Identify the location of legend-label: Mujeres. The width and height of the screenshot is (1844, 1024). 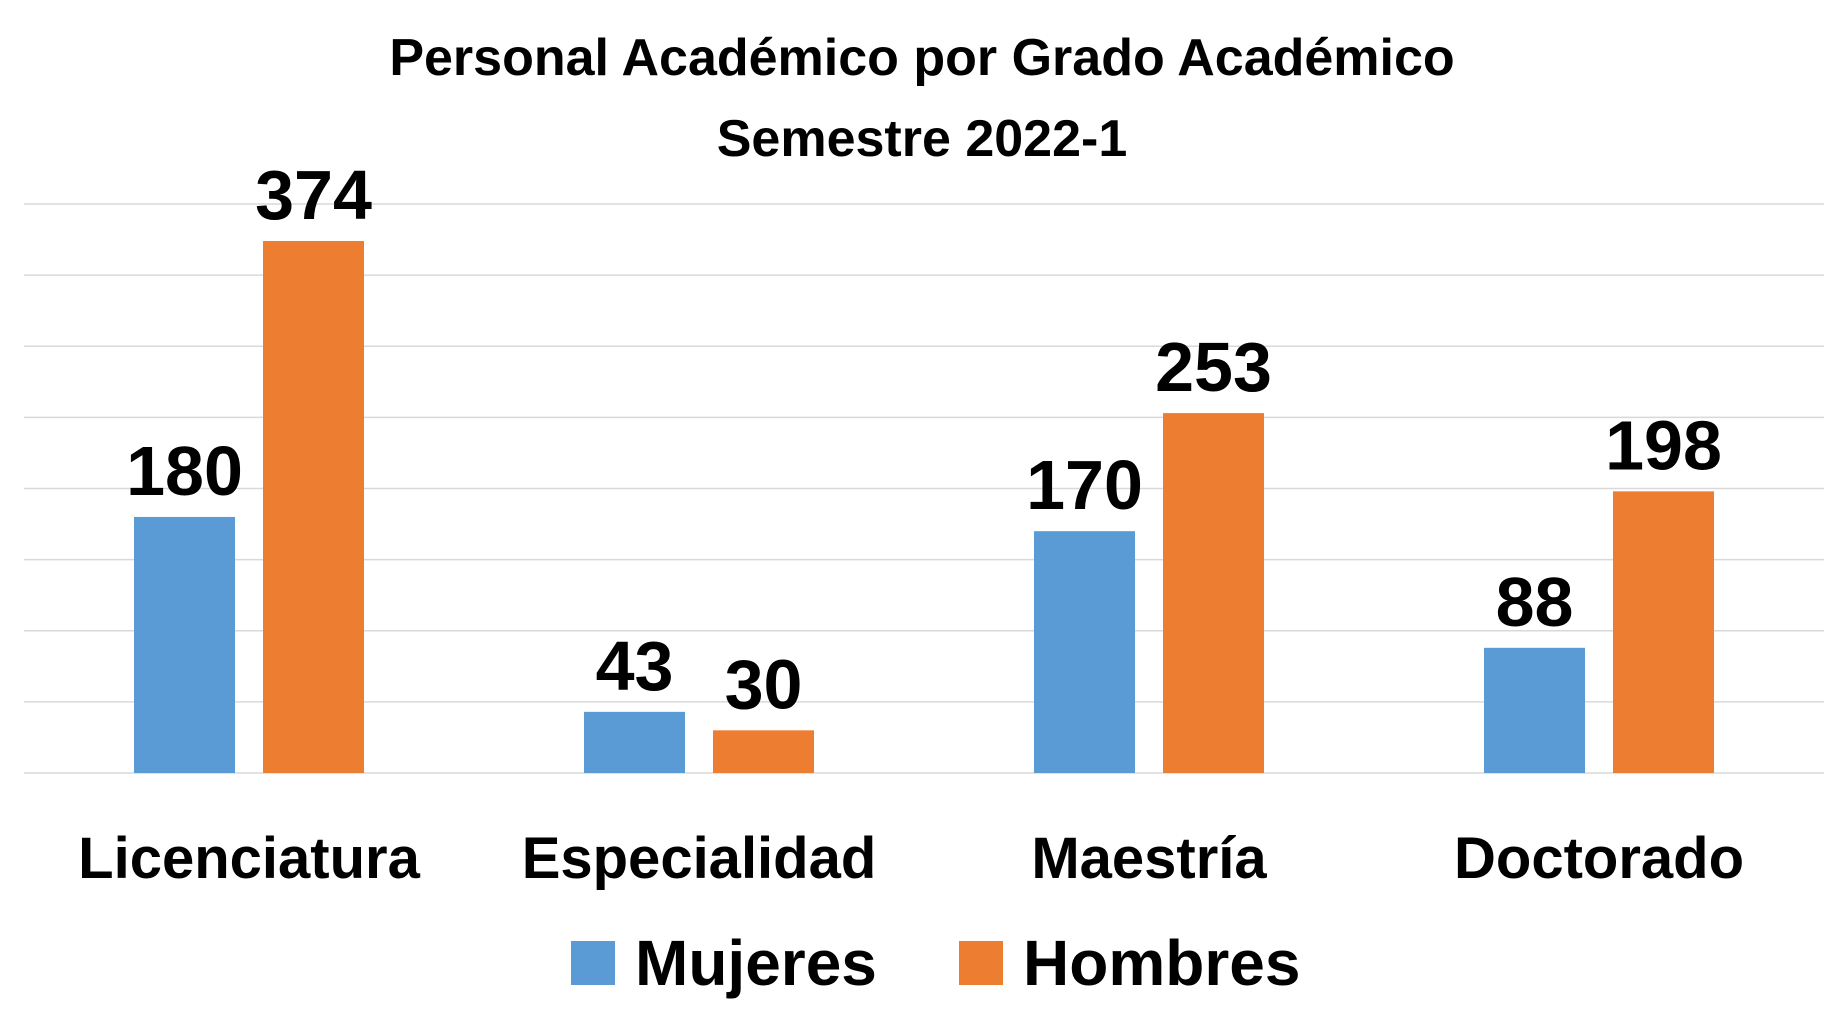
(756, 963).